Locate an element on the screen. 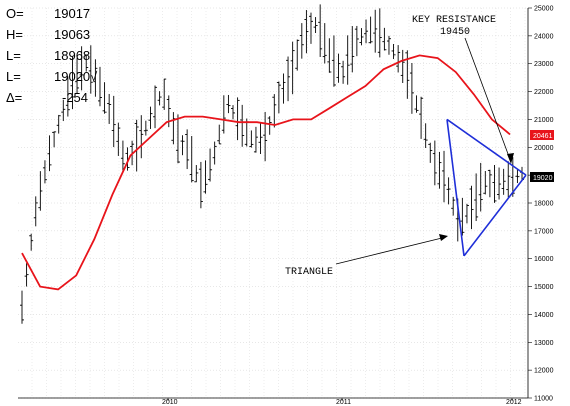  triangle-label: TRIANGLE is located at coordinates (309, 272).